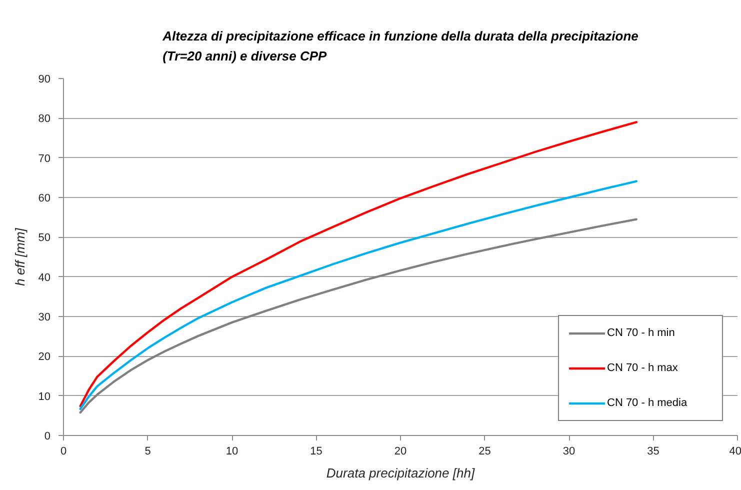 This screenshot has width=741, height=490. I want to click on y-tick-label: 90, so click(44, 80).